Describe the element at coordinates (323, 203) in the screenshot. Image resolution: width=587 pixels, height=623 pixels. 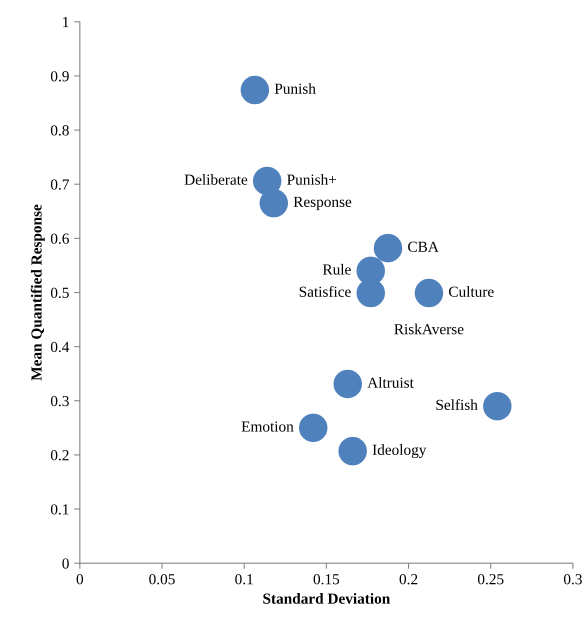
I see `annotation: Response` at that location.